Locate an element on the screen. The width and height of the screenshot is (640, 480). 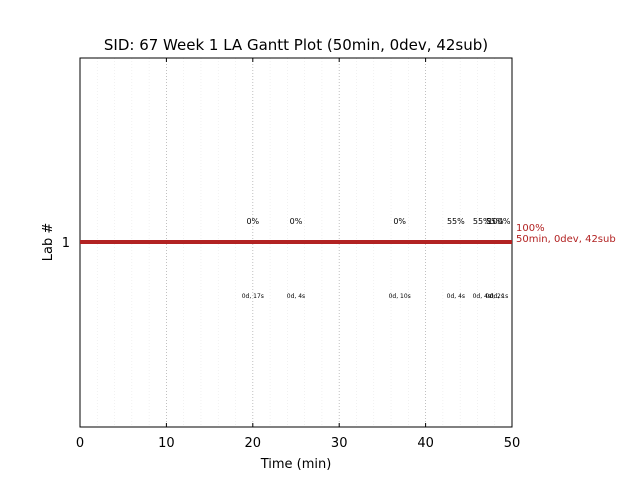
y-tick-label: 1 is located at coordinates (66, 243).